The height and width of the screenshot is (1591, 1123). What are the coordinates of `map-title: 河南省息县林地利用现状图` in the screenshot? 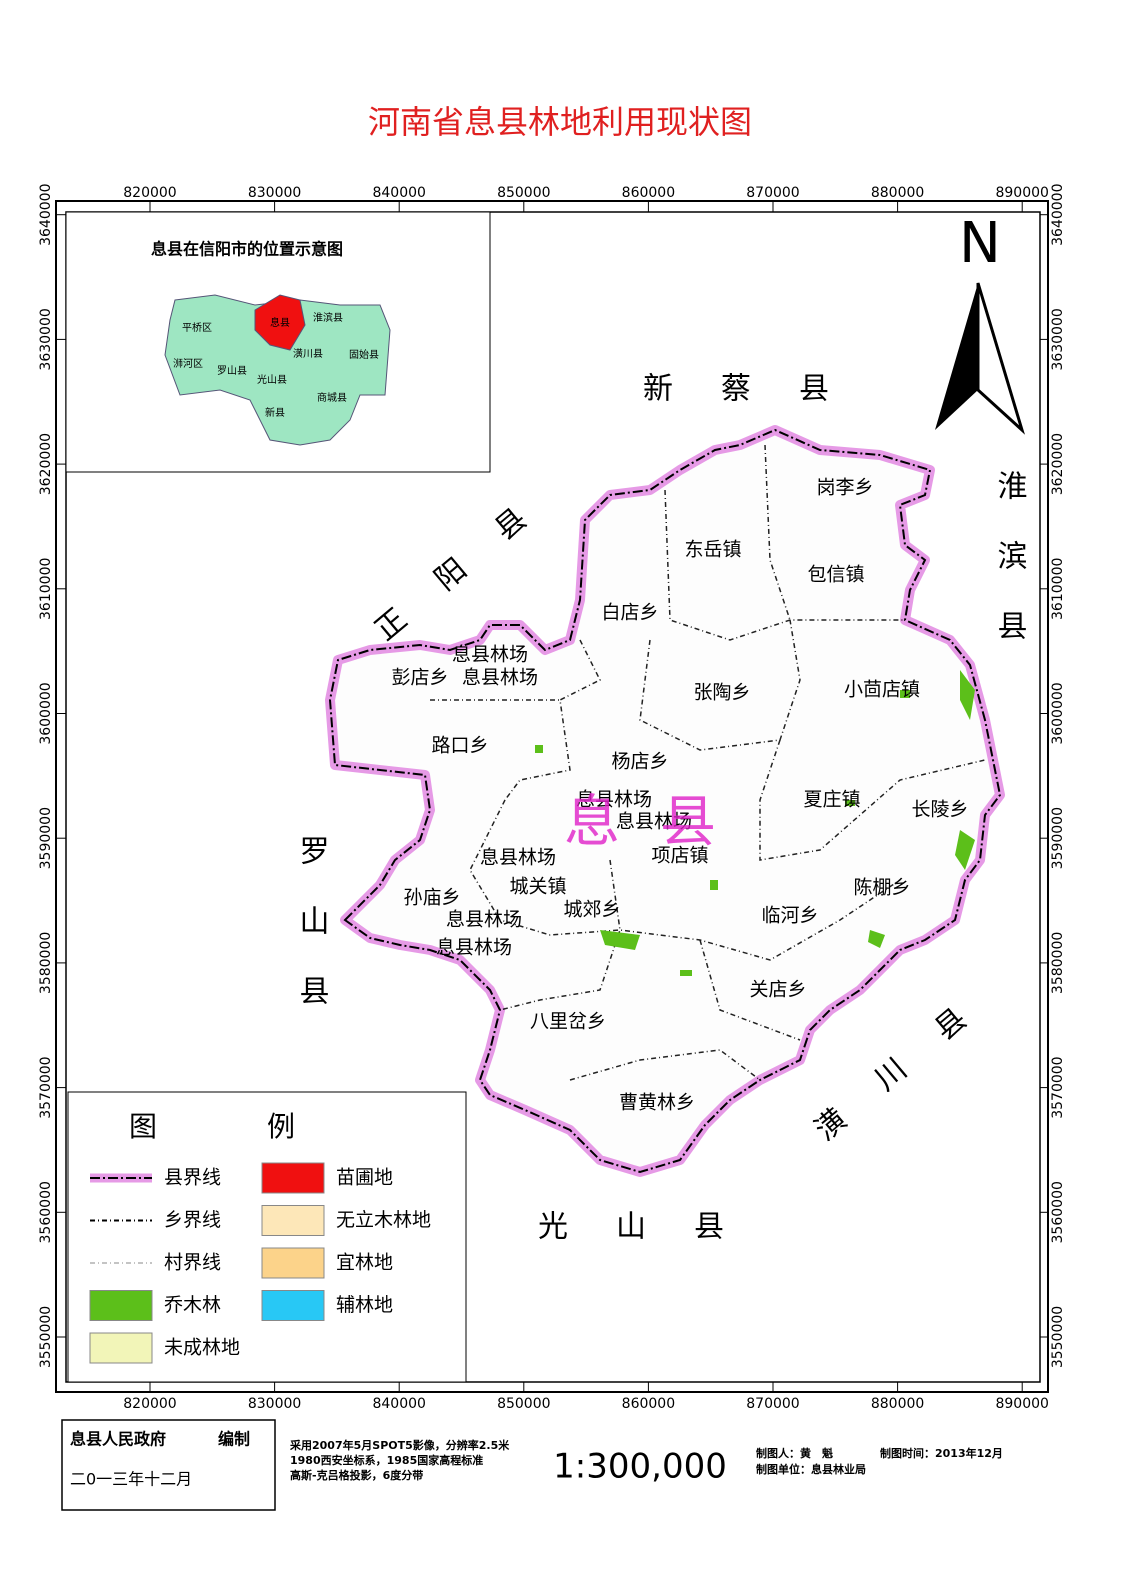 It's located at (560, 122).